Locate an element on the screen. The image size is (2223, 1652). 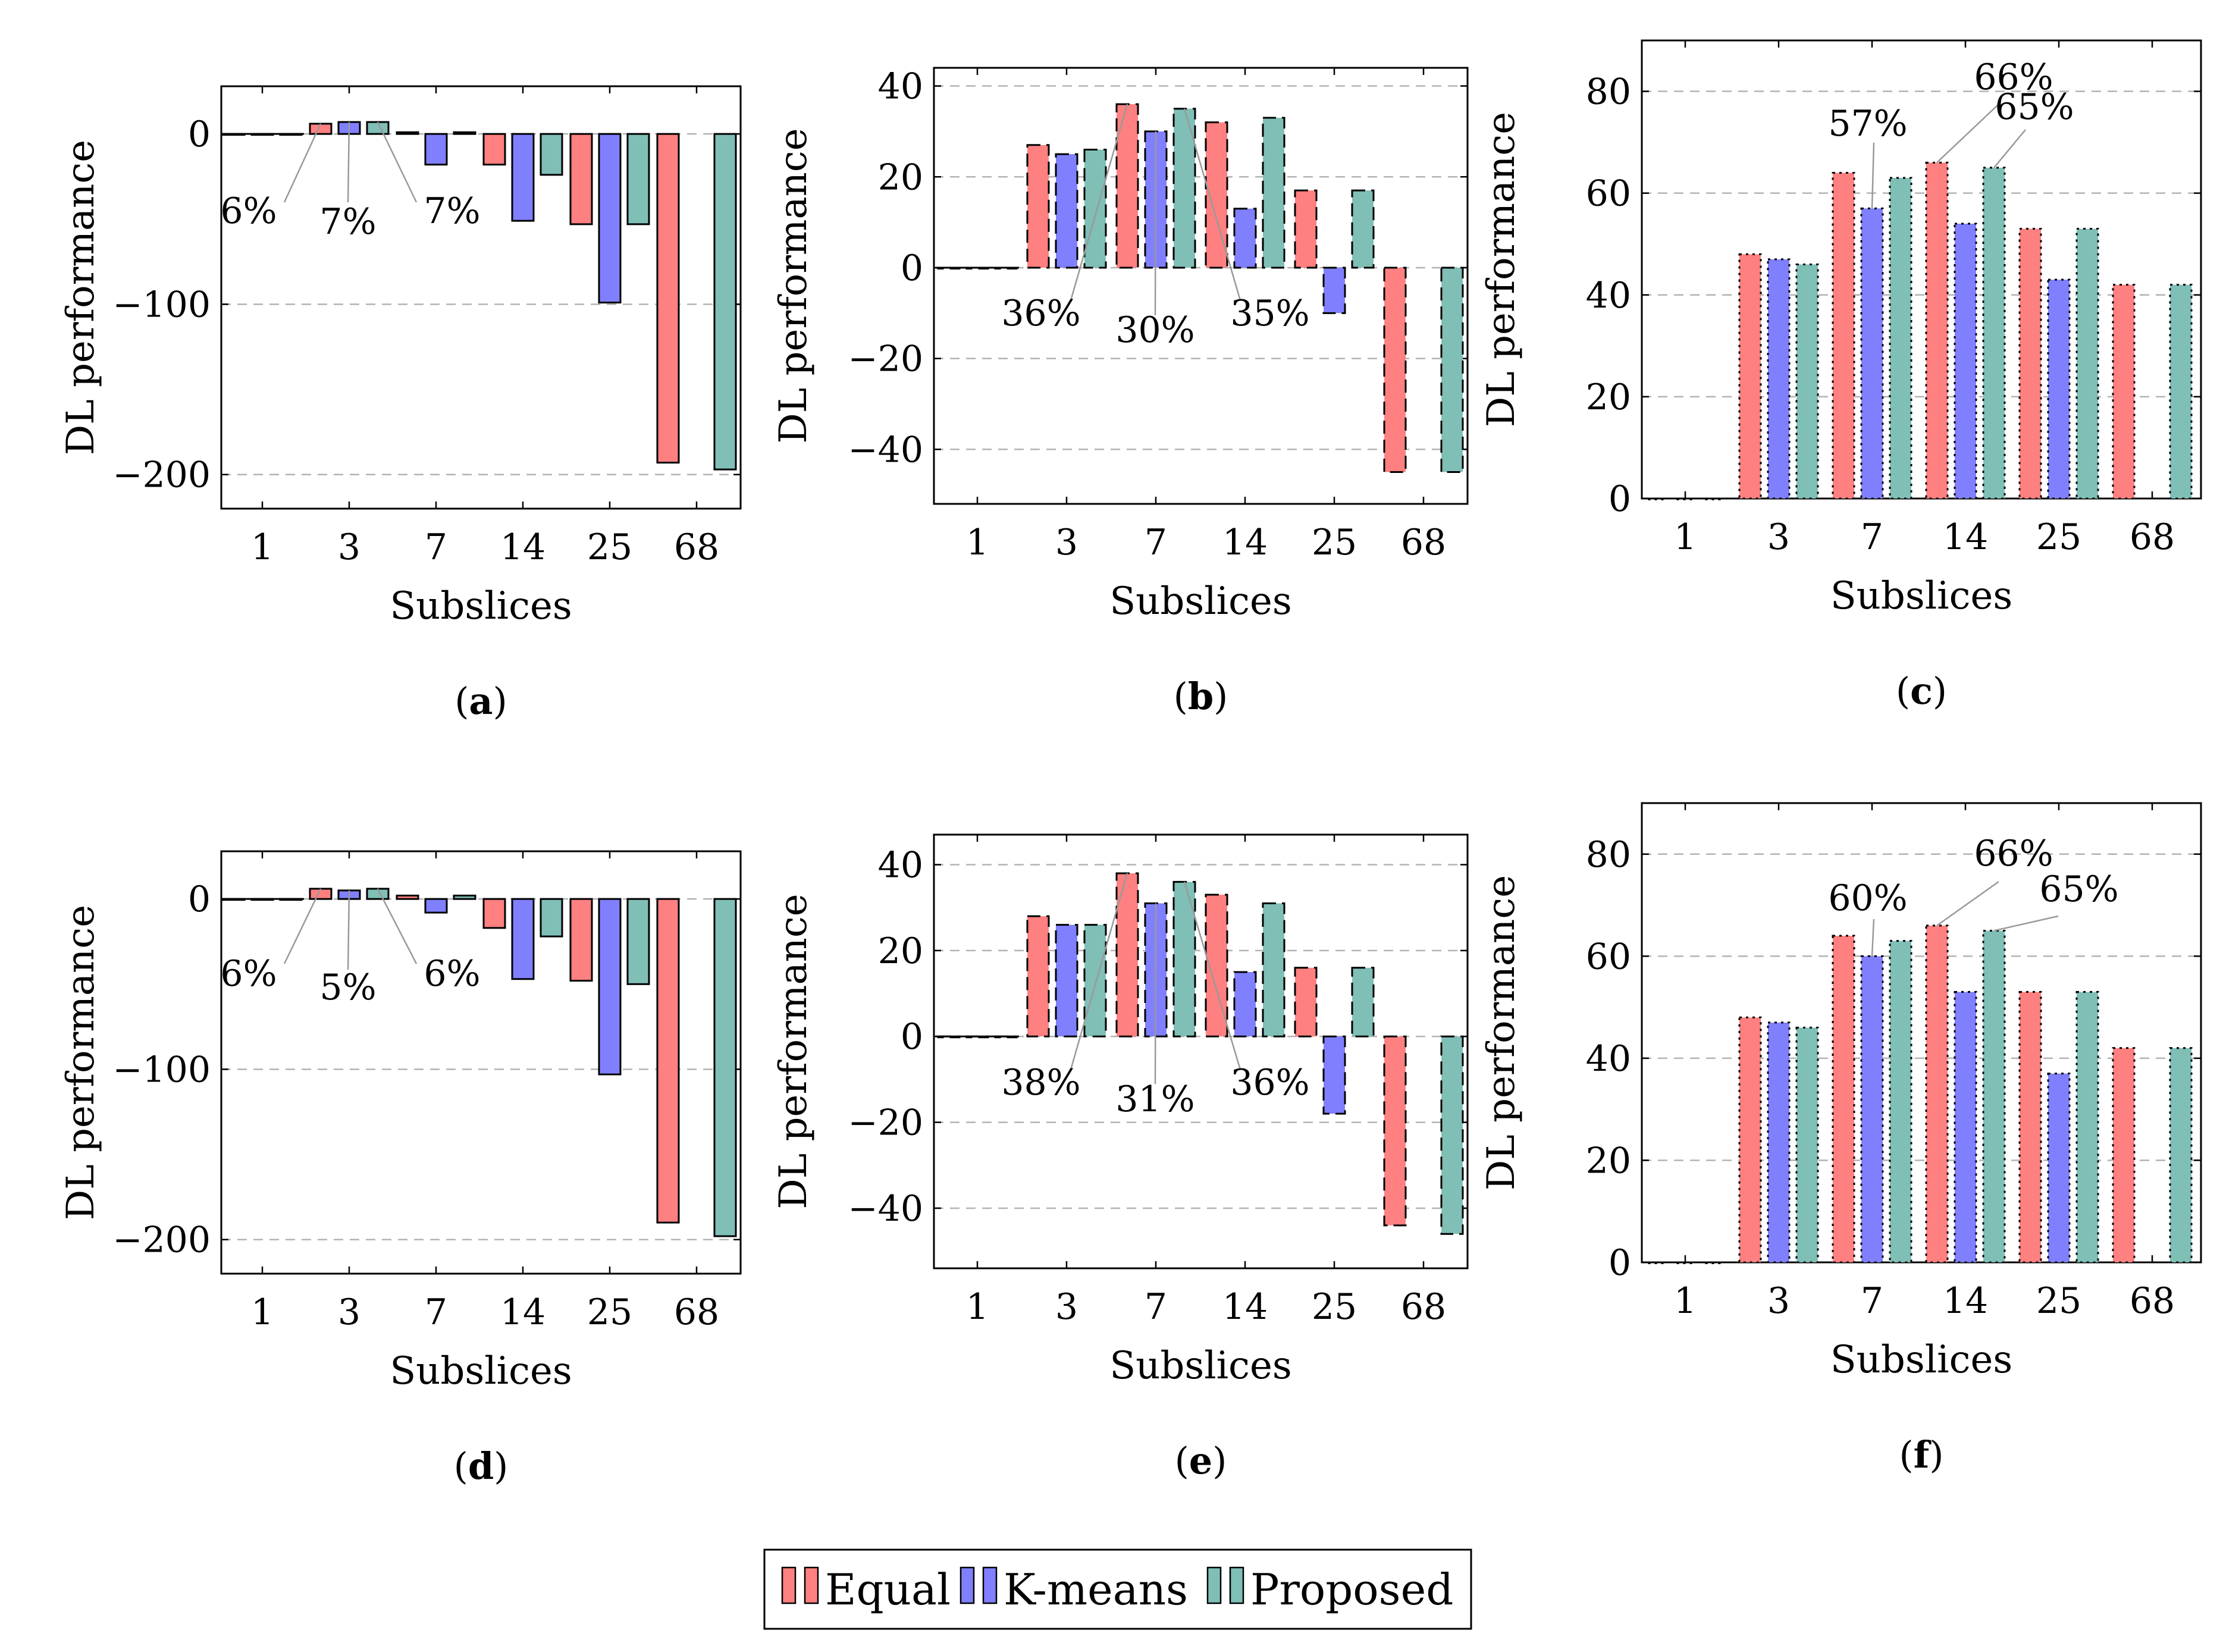
annotation-label: 57% is located at coordinates (1867, 124).